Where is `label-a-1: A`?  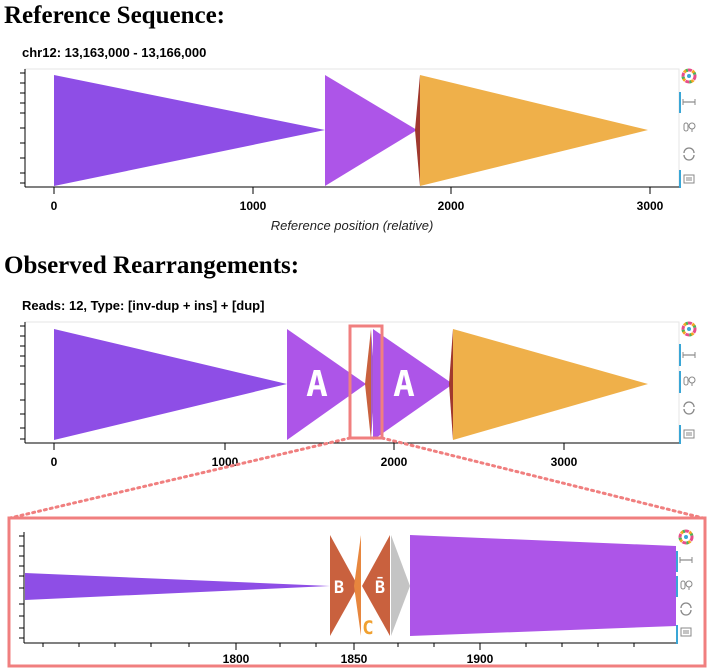
label-a-1: A is located at coordinates (317, 384).